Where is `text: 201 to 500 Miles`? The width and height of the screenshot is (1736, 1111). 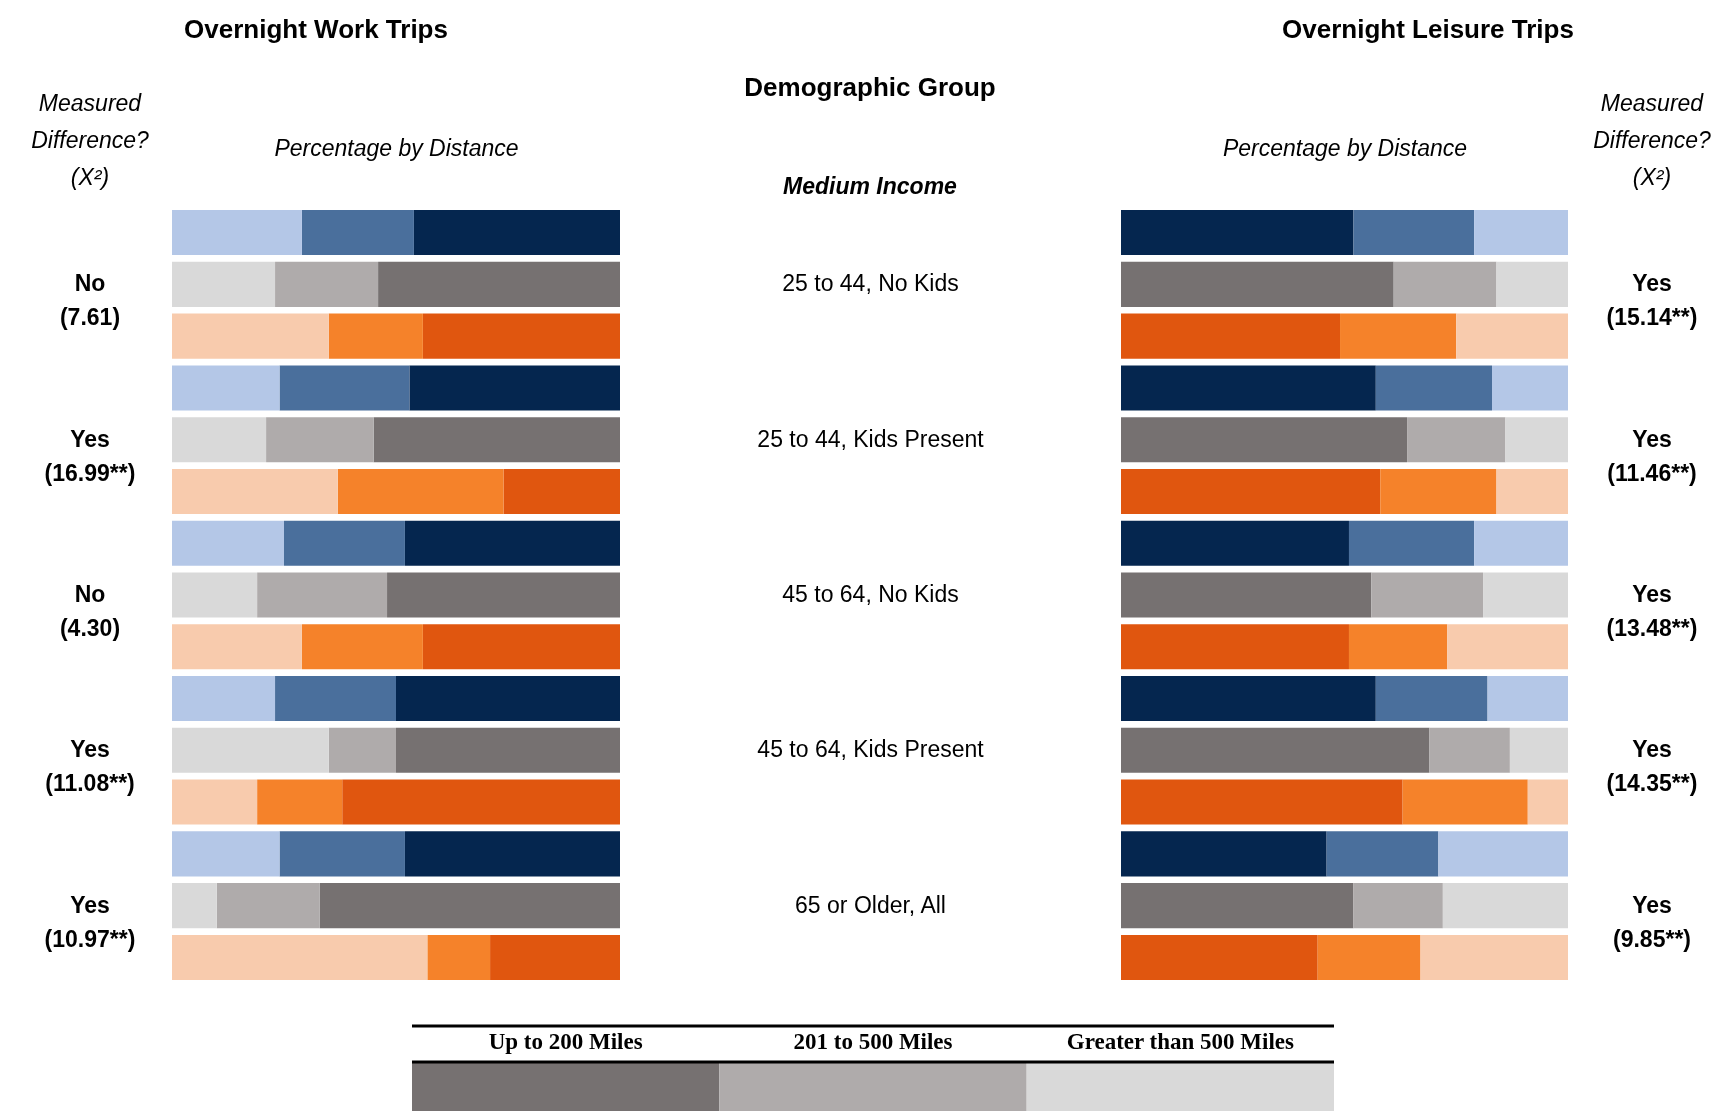 text: 201 to 500 Miles is located at coordinates (873, 1041).